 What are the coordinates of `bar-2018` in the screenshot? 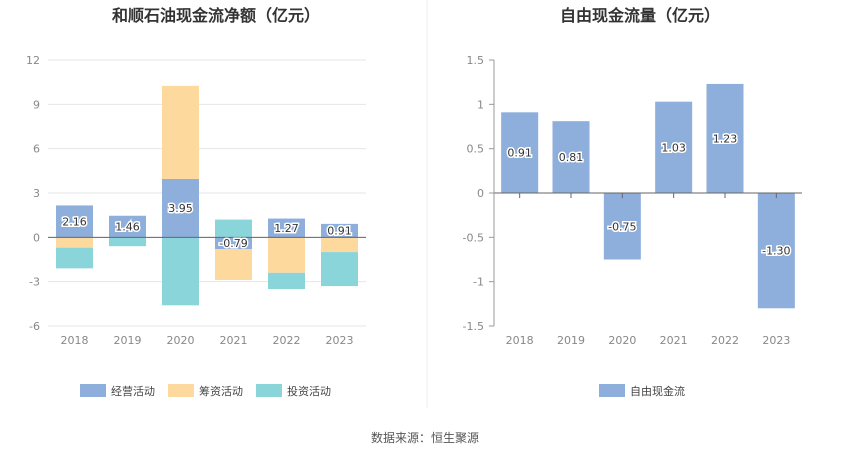 It's located at (520, 152).